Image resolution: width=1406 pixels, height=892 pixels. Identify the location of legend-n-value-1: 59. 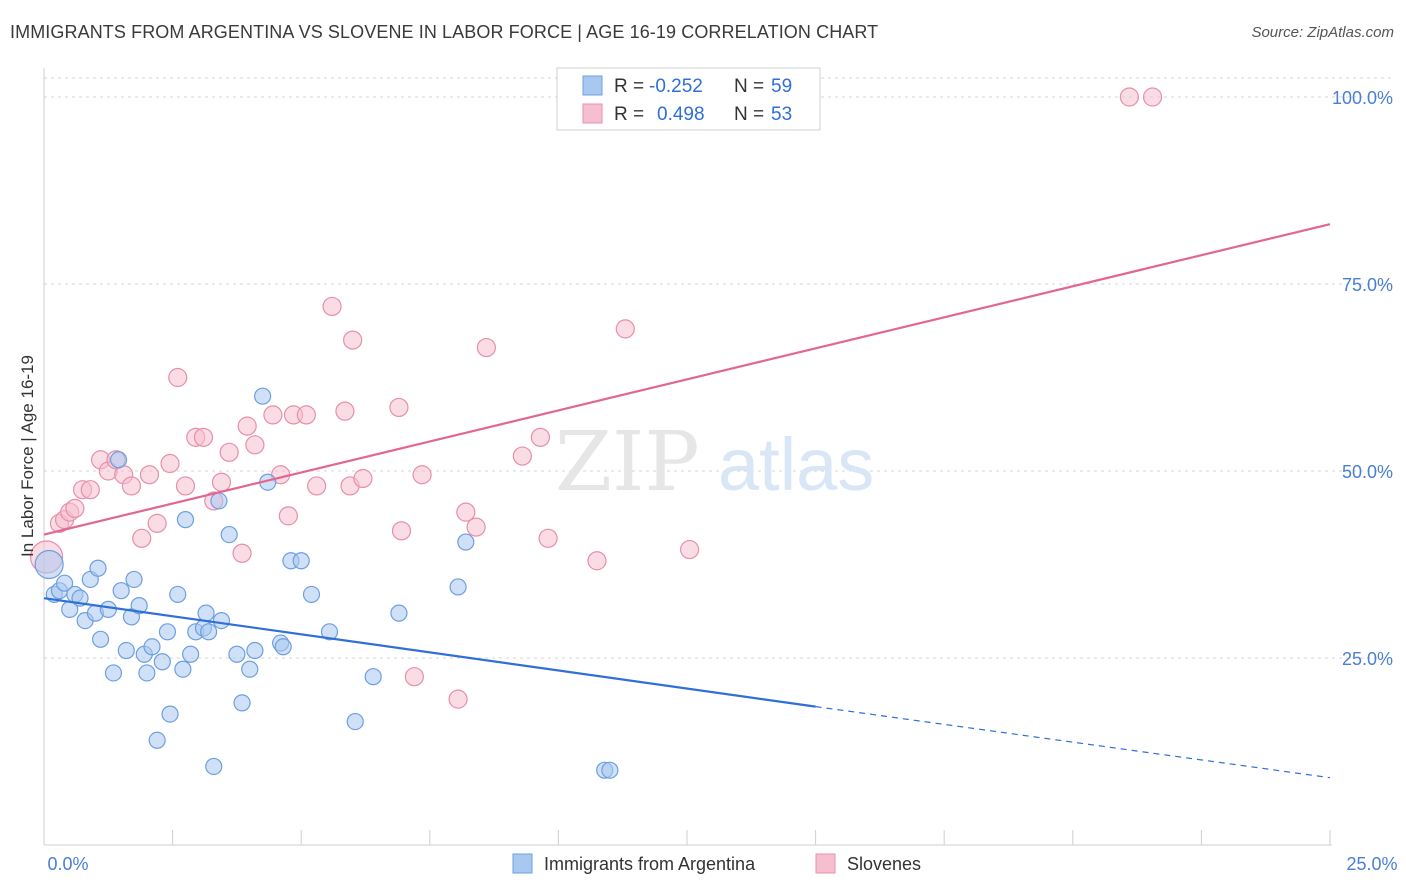
(781, 86).